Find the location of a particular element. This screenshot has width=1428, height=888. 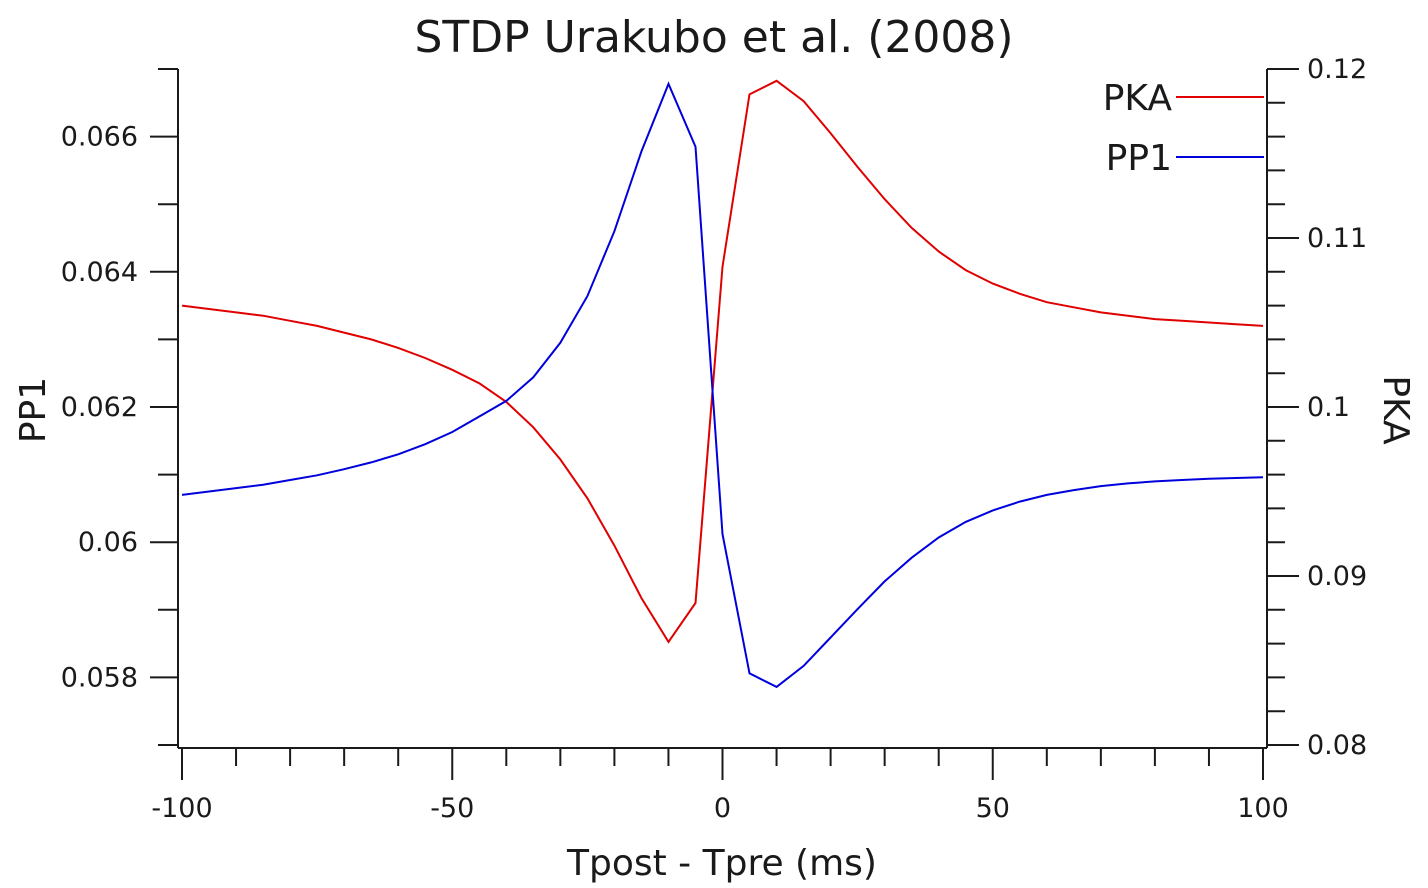

y-right-tick-label: 0.11 is located at coordinates (1337, 238).